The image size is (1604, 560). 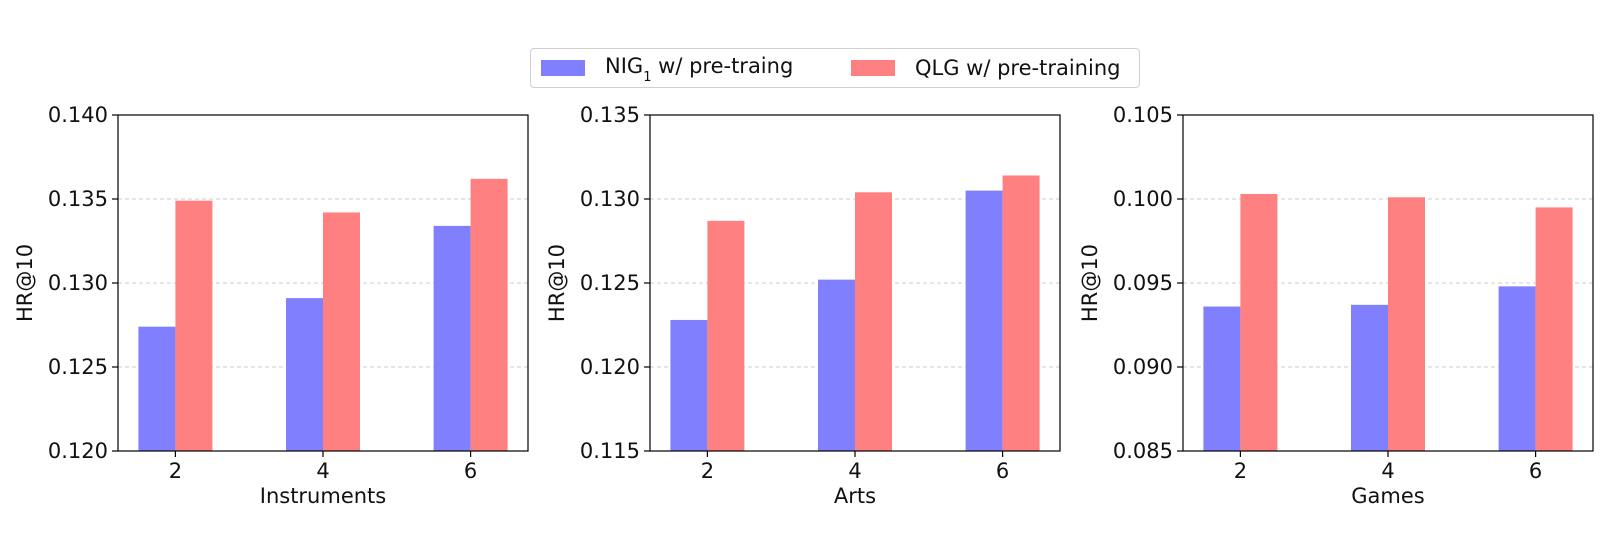 I want to click on y-tick-label: 0.090, so click(x=1143, y=367).